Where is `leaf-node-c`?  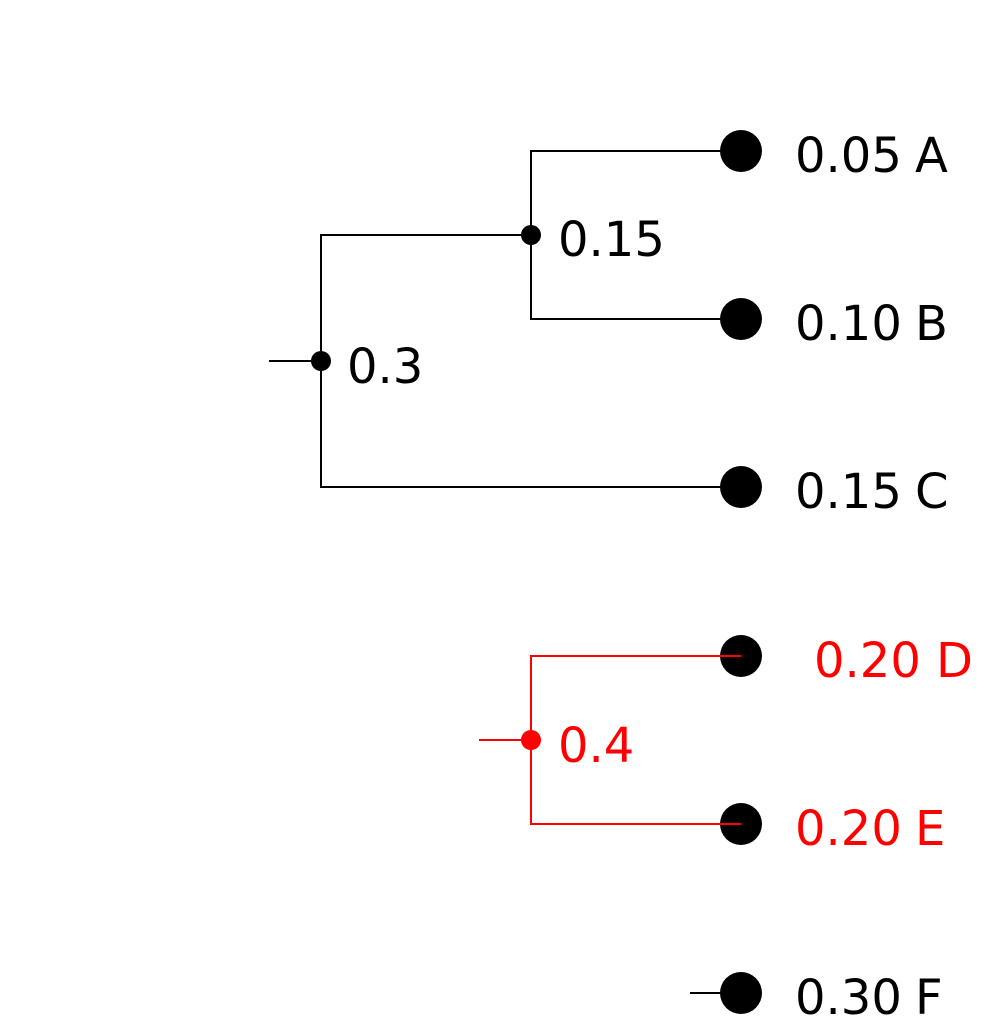 leaf-node-c is located at coordinates (741, 487).